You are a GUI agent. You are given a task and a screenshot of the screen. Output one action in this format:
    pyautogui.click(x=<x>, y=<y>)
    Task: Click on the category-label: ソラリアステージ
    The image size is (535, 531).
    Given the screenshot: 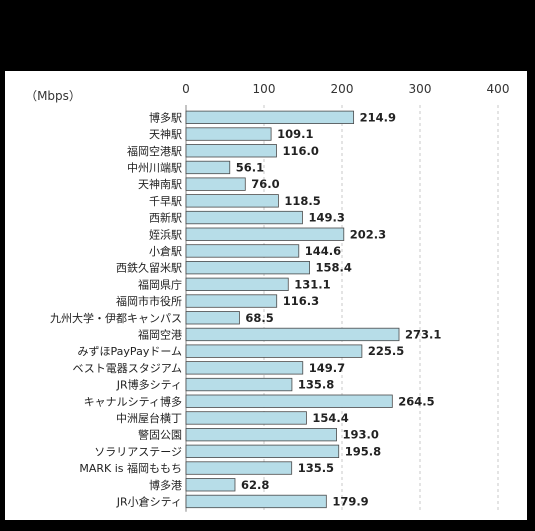 What is the action you would take?
    pyautogui.click(x=138, y=451)
    